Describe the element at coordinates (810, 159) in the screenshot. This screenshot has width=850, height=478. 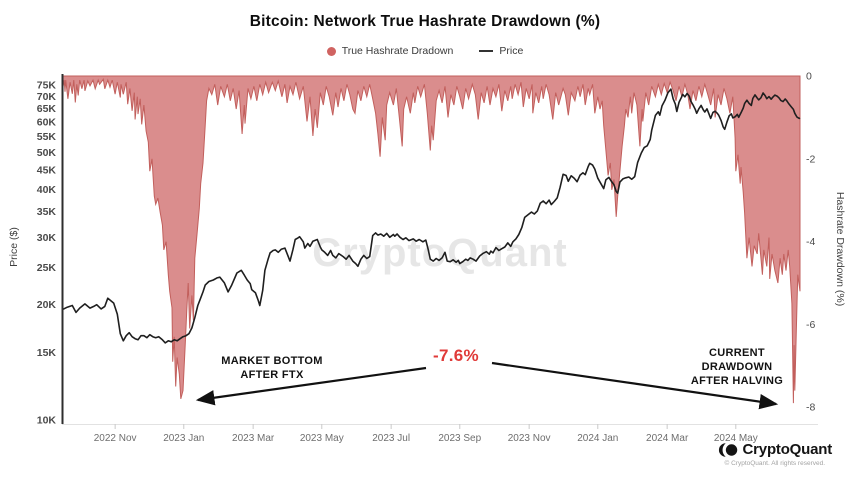
I see `svg-text: -2` at that location.